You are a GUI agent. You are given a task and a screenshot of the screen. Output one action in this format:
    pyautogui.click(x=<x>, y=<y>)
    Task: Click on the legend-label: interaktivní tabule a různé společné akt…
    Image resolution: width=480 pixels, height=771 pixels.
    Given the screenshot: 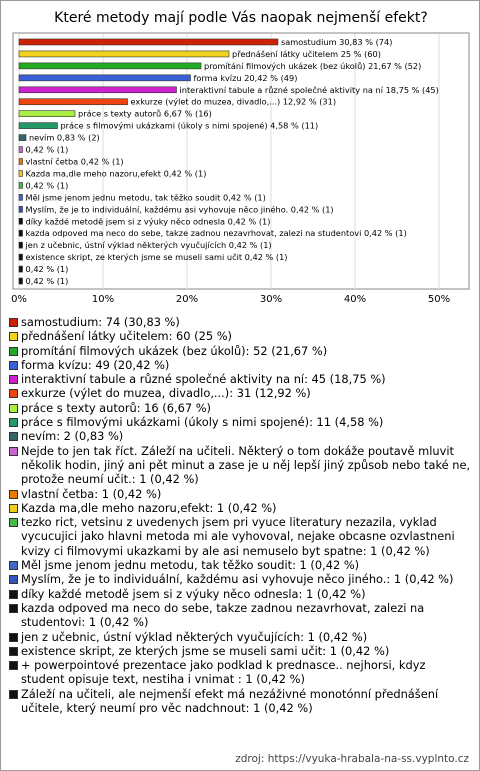 What is the action you would take?
    pyautogui.click(x=203, y=379)
    